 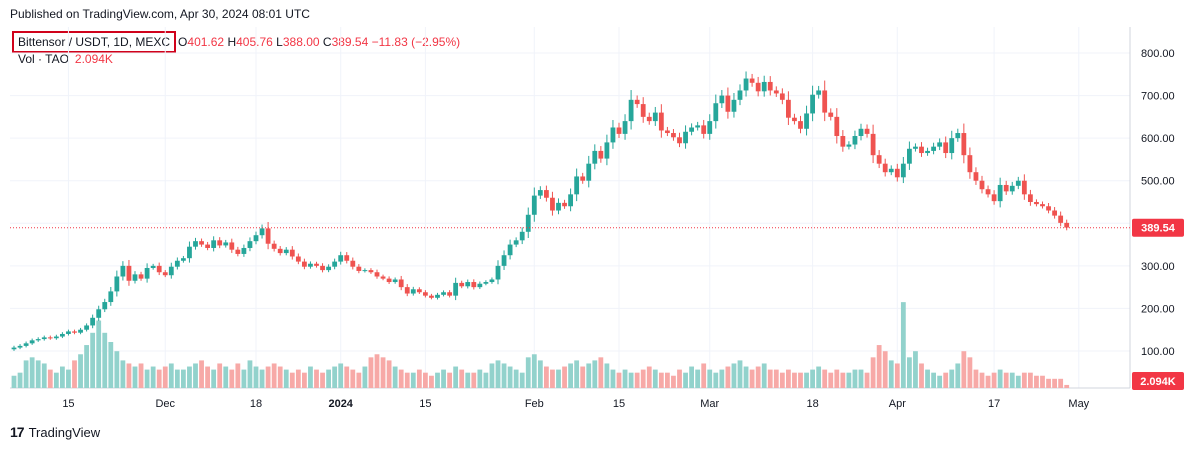 What do you see at coordinates (1158, 182) in the screenshot?
I see `y-tick-label: 500.00` at bounding box center [1158, 182].